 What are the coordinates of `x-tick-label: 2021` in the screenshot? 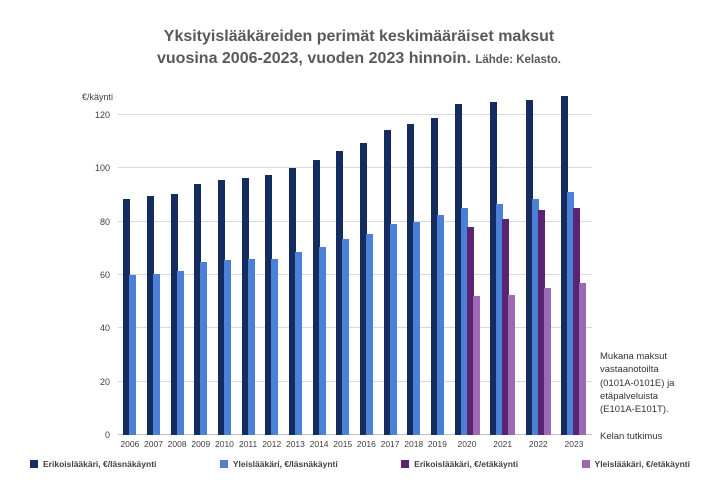 It's located at (503, 444).